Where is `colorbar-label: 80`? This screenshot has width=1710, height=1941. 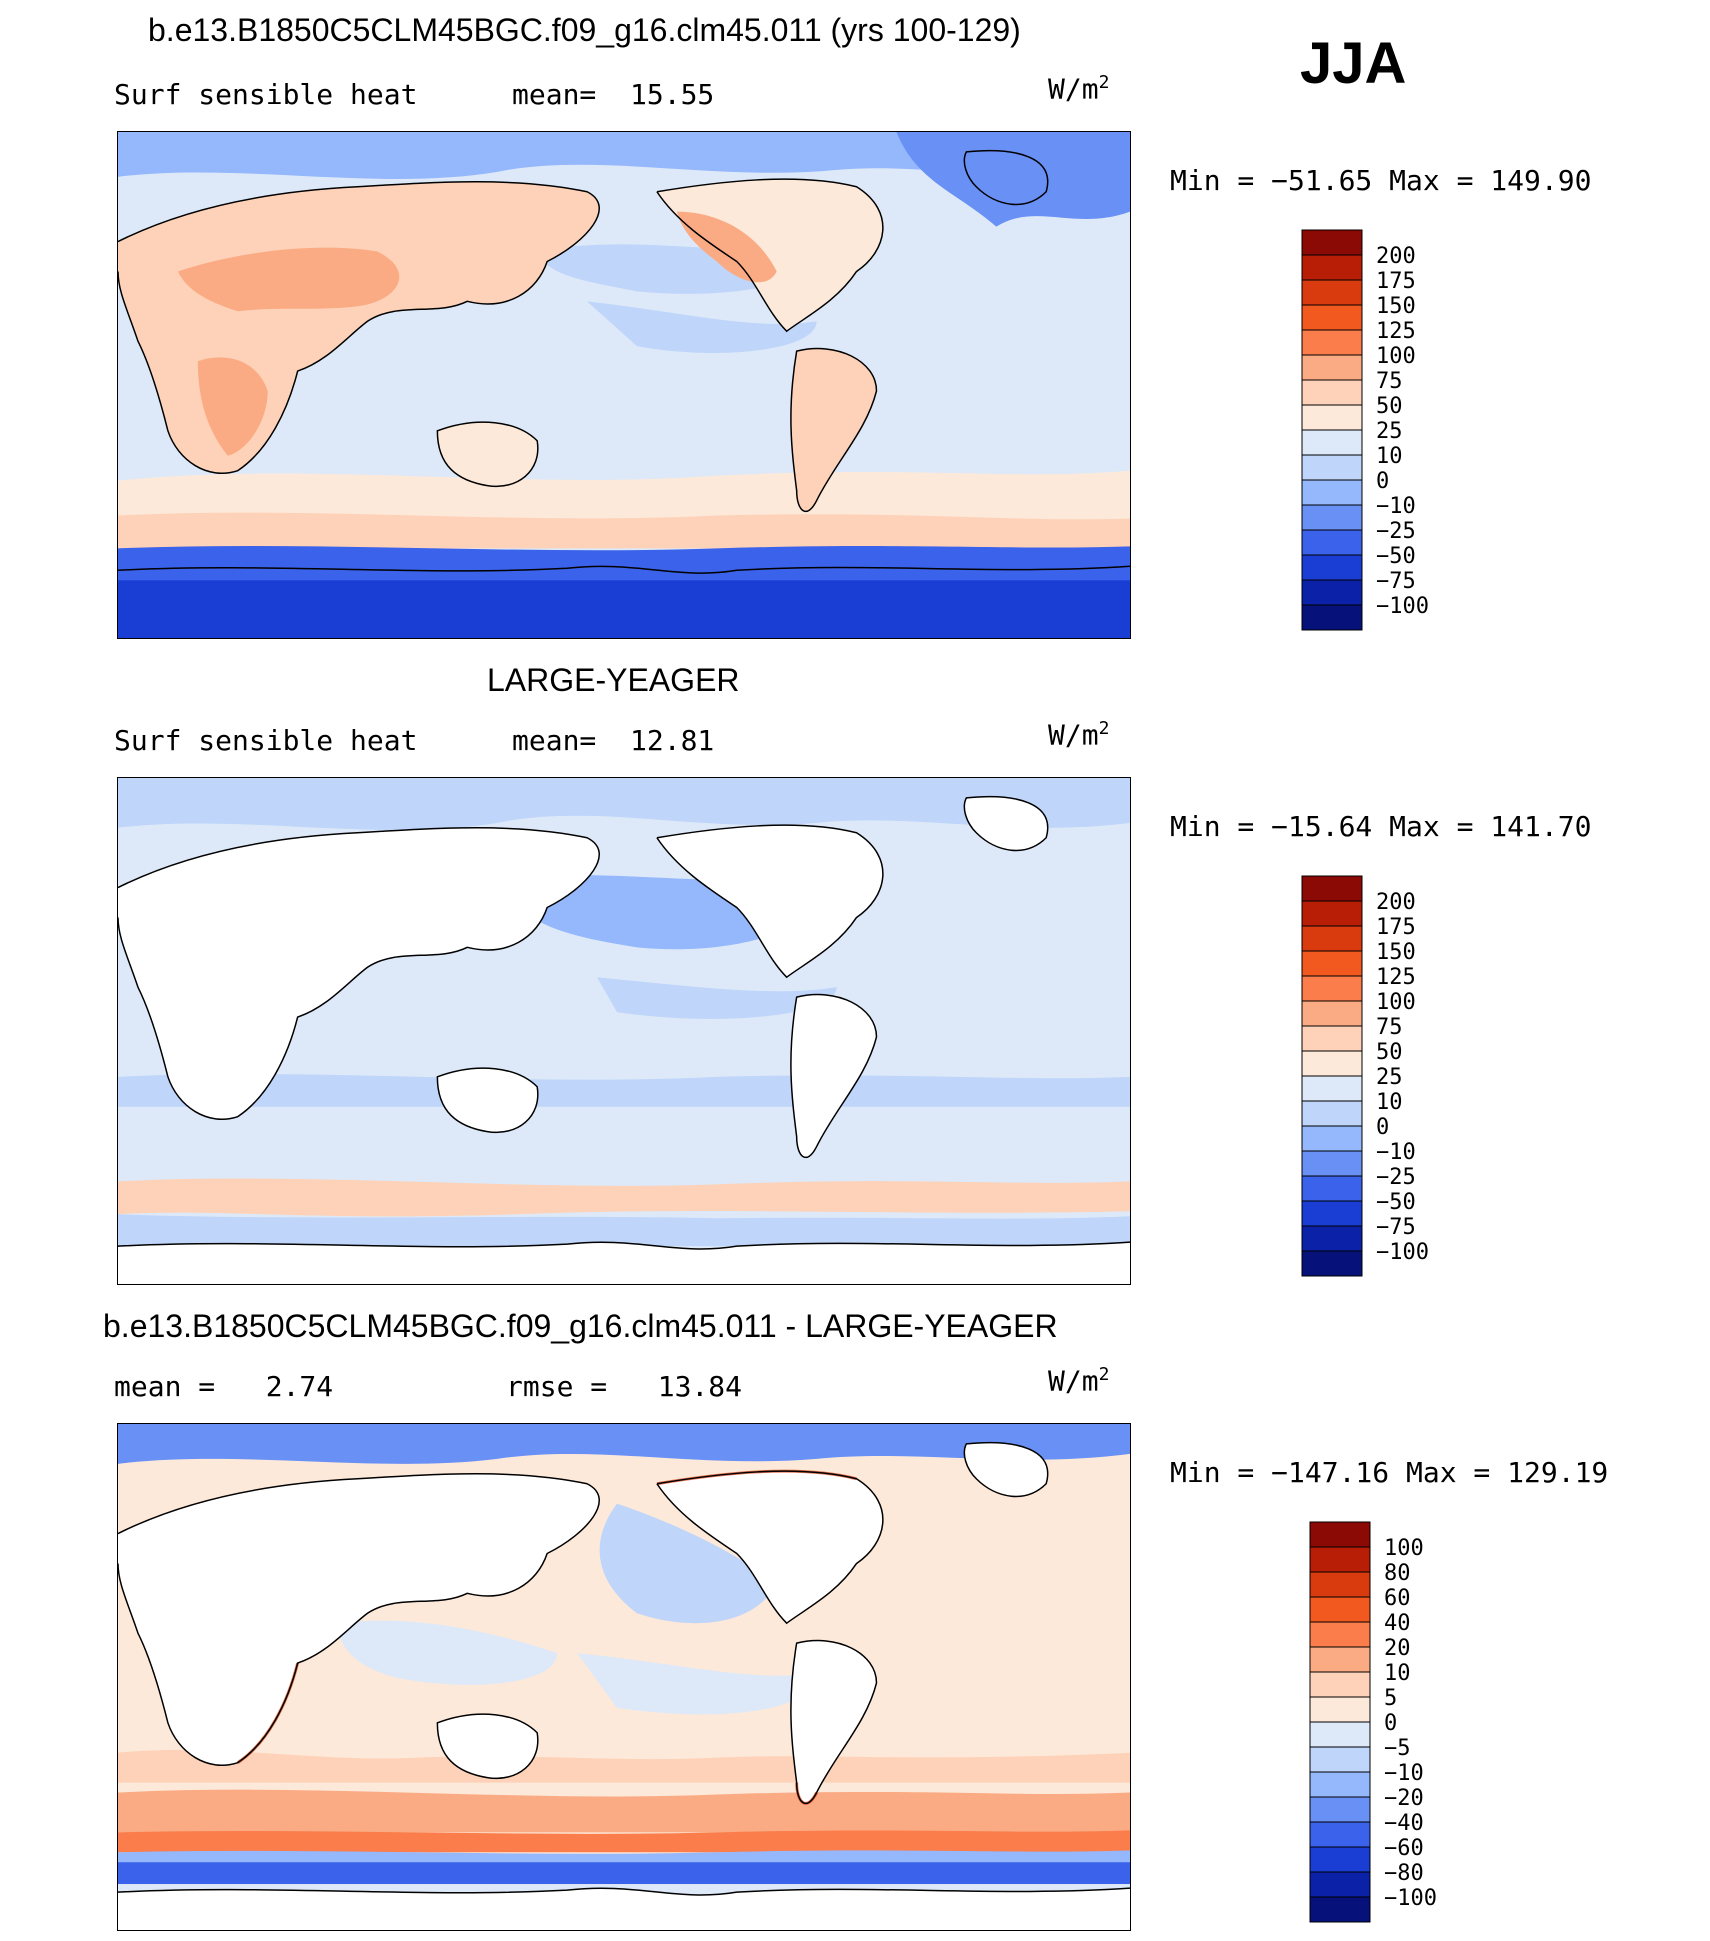
colorbar-label: 80 is located at coordinates (1397, 1573).